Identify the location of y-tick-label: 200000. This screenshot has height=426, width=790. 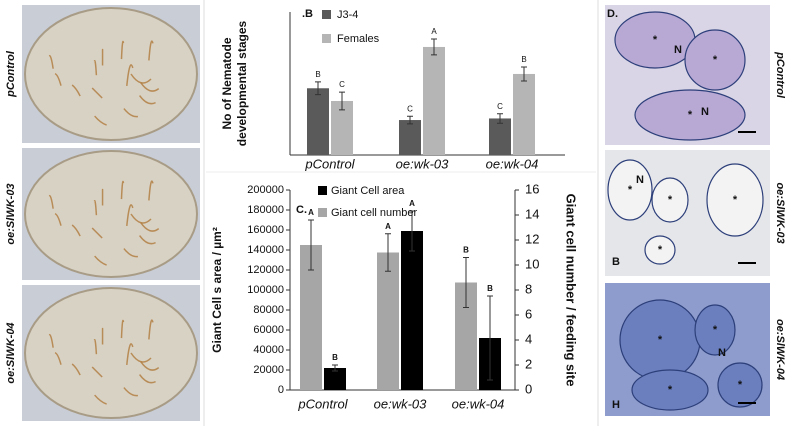
(265, 190).